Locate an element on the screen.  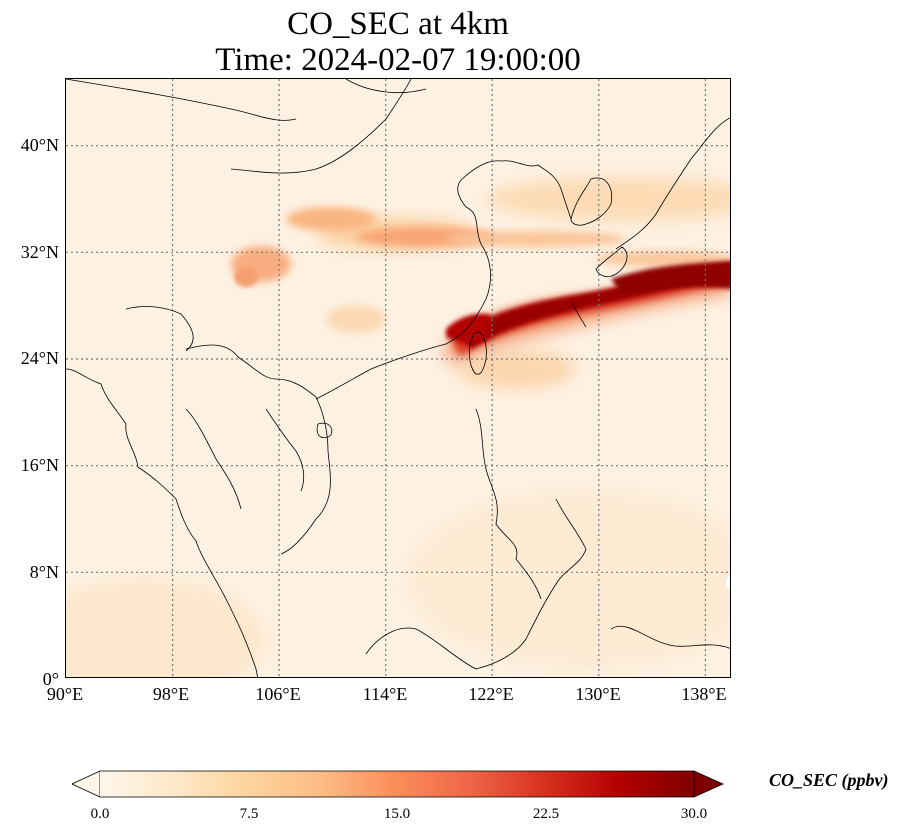
colorbar-extend-min is located at coordinates (86, 784).